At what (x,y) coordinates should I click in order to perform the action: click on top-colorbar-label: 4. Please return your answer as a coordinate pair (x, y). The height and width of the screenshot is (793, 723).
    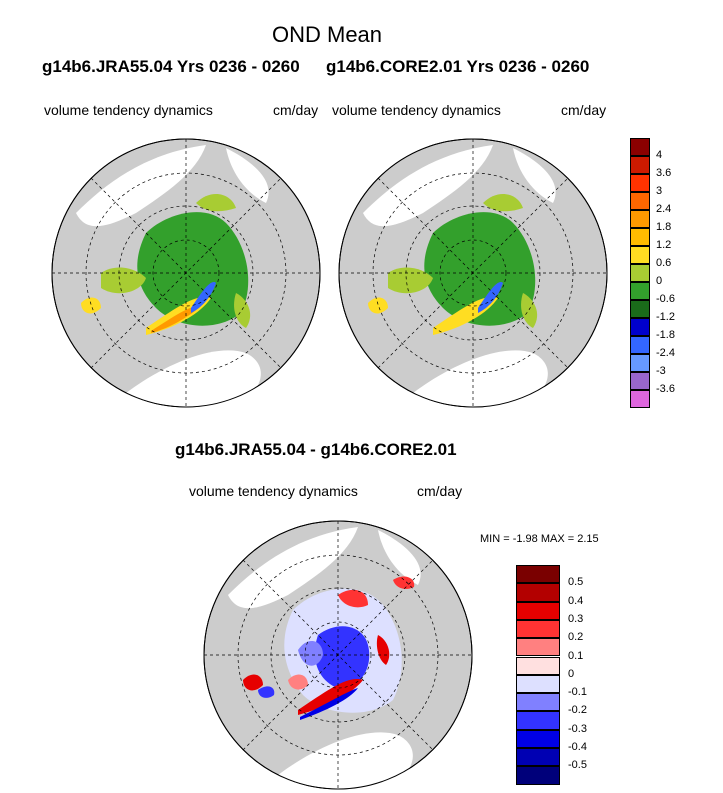
    Looking at the image, I should click on (659, 155).